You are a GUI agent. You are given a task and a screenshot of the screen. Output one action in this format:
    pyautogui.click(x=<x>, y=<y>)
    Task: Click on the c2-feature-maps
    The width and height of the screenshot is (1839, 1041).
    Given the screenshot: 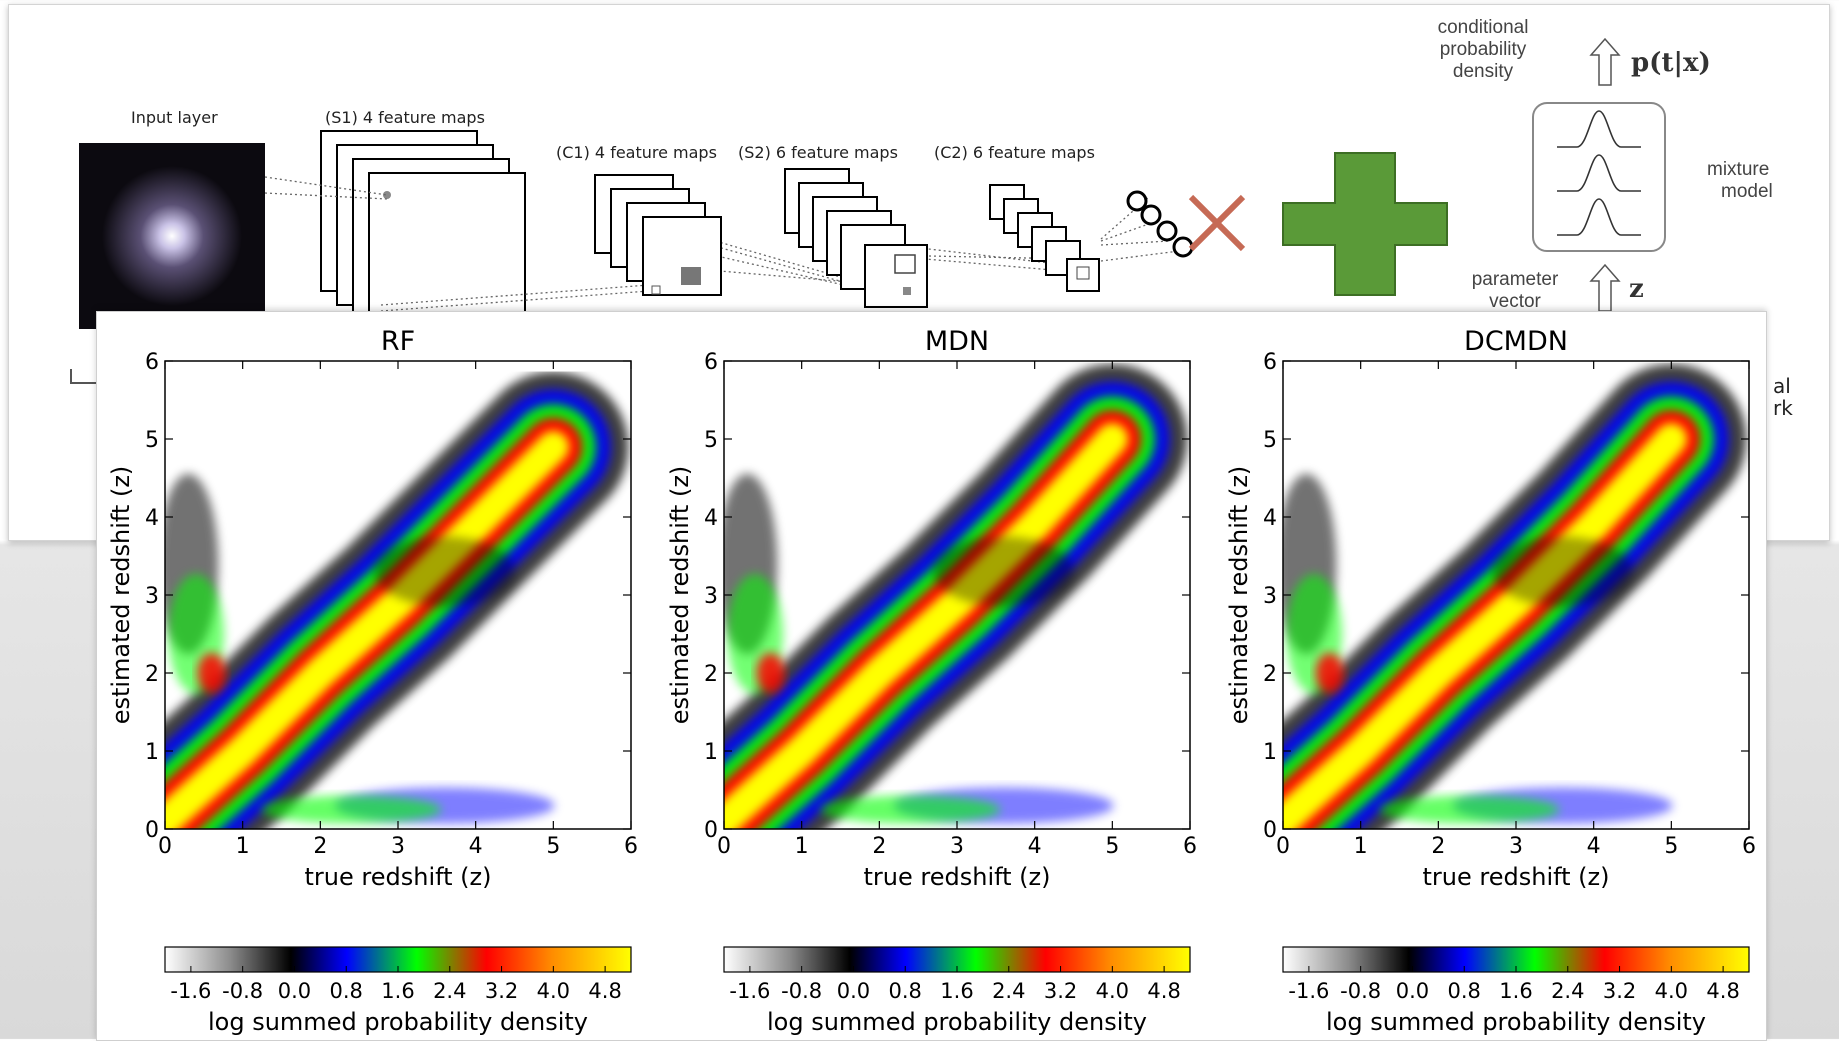 What is the action you would take?
    pyautogui.click(x=1044, y=238)
    